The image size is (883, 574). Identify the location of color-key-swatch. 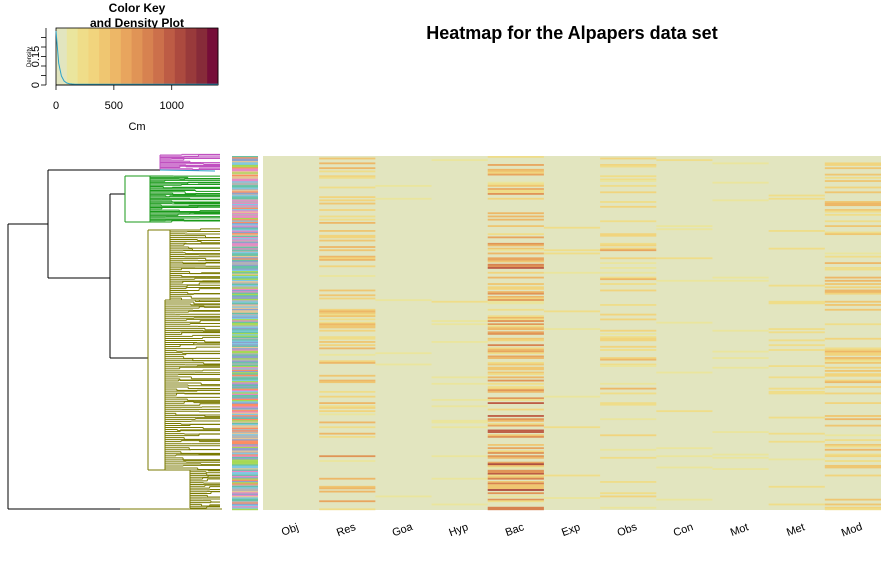
(137, 56).